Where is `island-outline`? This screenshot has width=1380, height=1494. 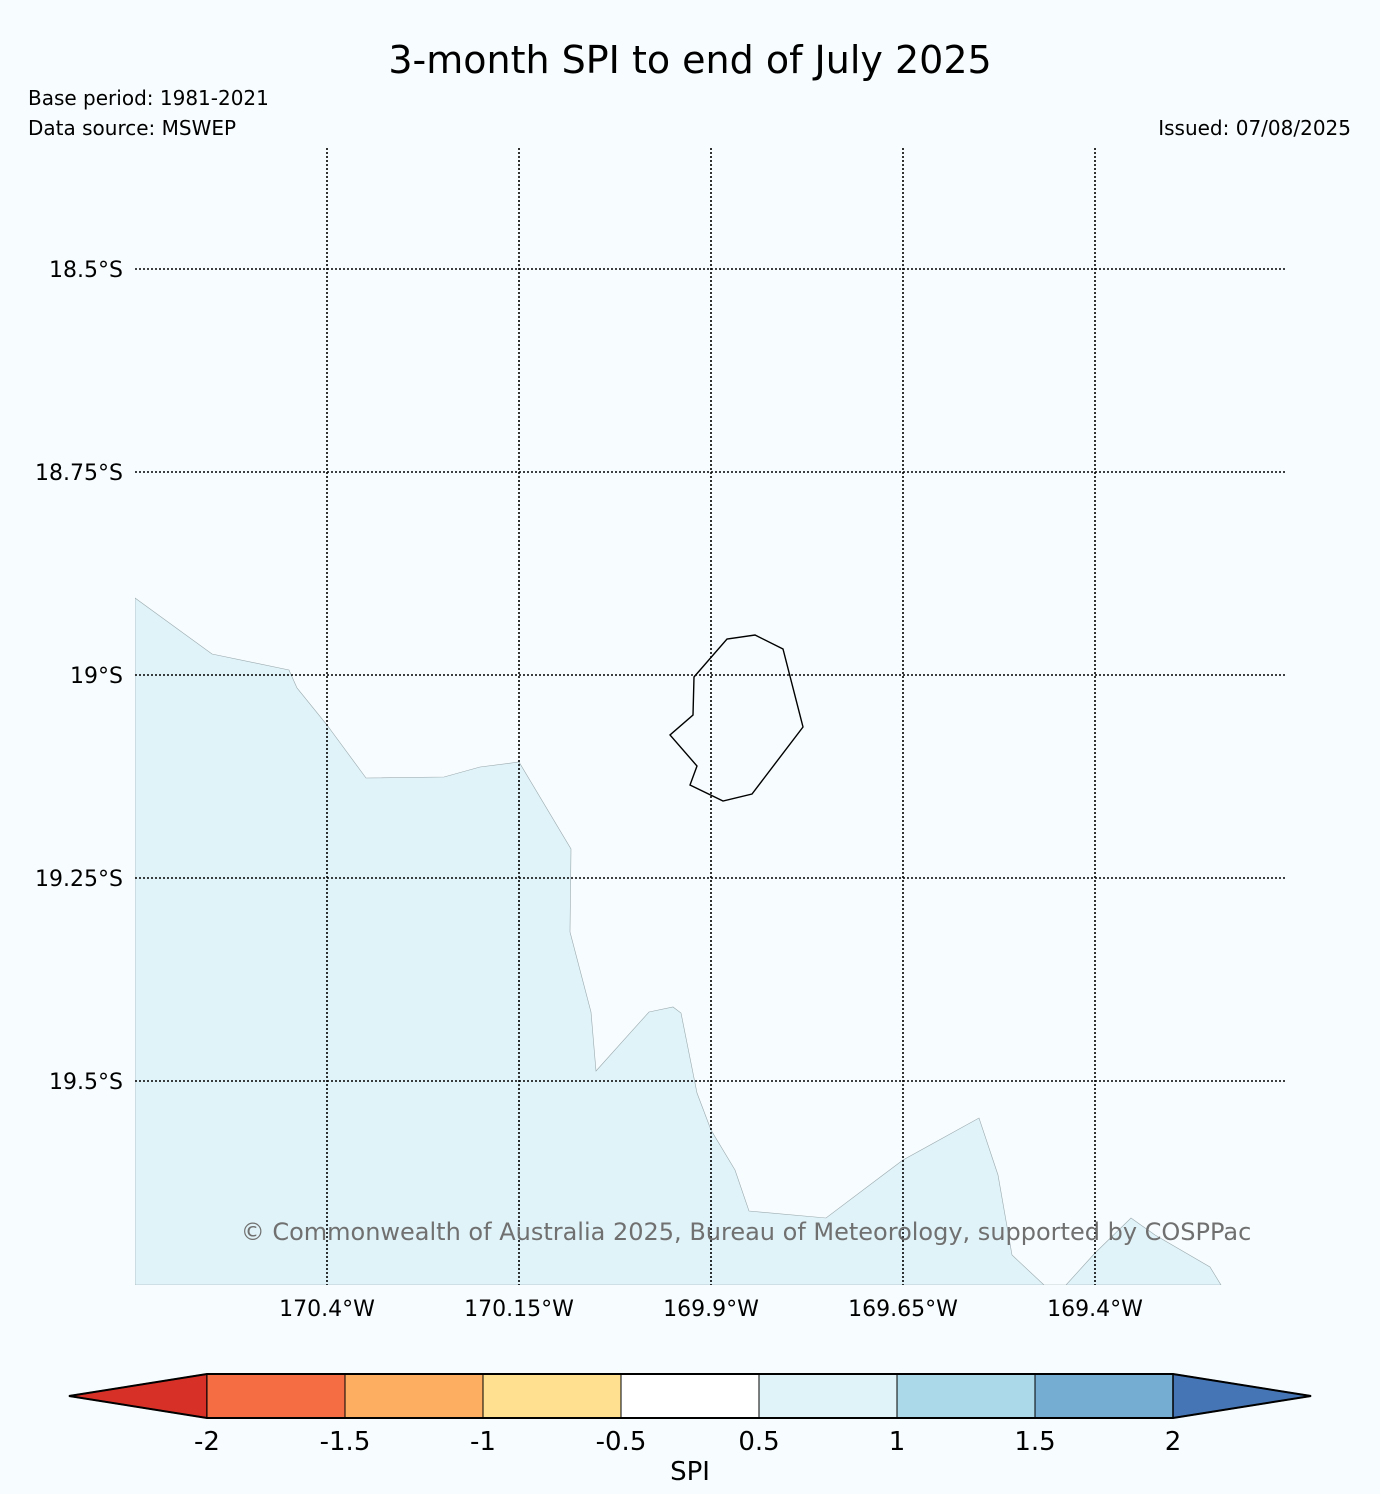
island-outline is located at coordinates (736, 718).